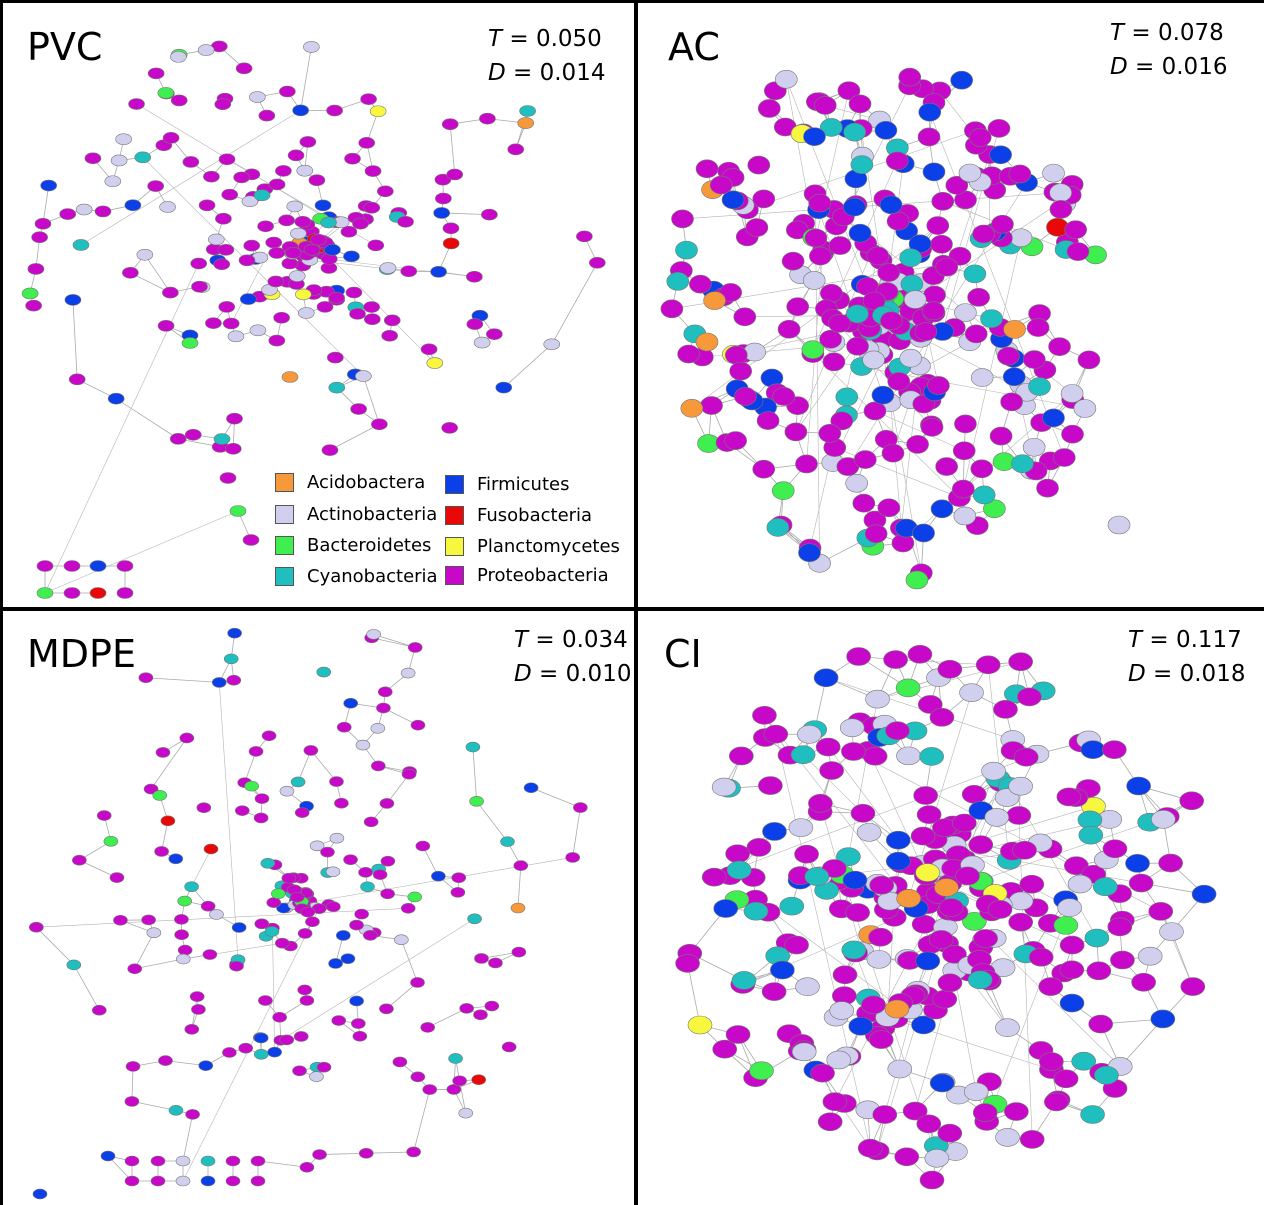 This screenshot has width=1264, height=1205. Describe the element at coordinates (683, 654) in the screenshot. I see `panel-title: CI` at that location.